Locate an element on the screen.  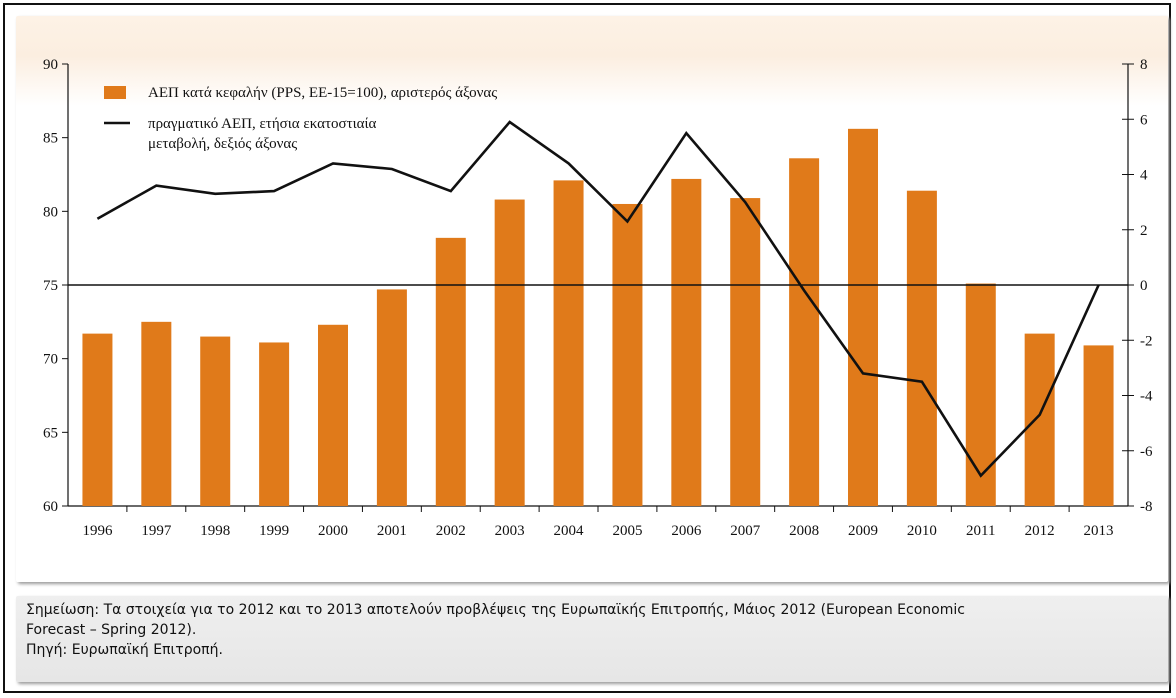
left-tick-label: 90 is located at coordinates (50, 65).